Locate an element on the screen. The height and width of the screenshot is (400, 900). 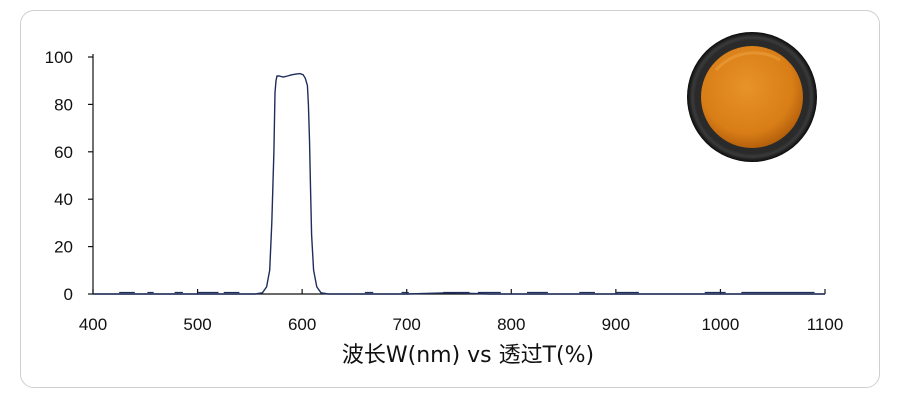
x-tick-label: 900 is located at coordinates (616, 324).